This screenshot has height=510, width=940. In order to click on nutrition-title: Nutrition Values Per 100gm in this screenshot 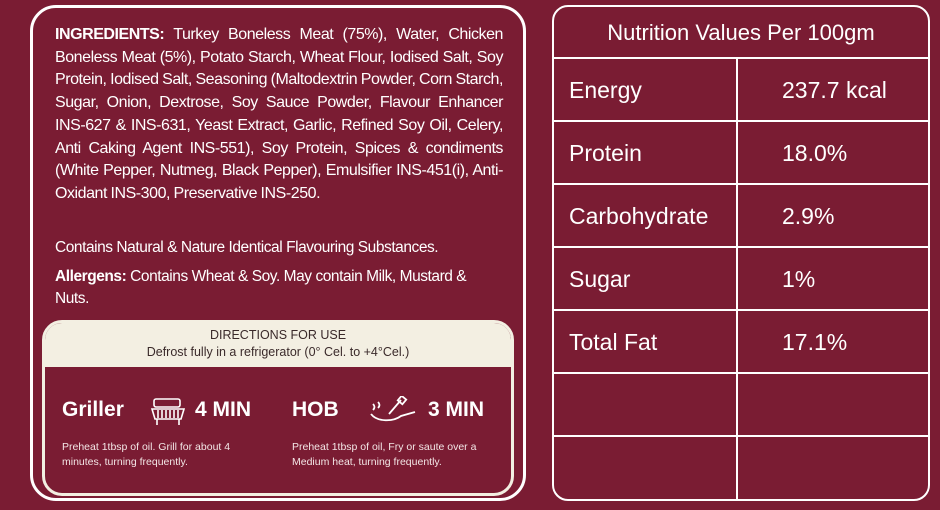, I will do `click(741, 33)`.